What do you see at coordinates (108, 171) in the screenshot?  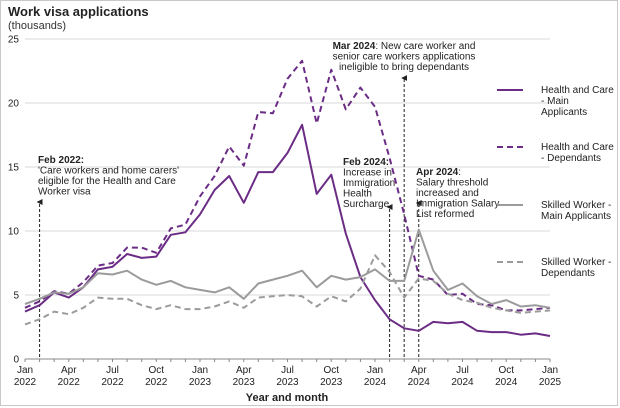 I see `annotation-line: 'Care workers and home carers'` at bounding box center [108, 171].